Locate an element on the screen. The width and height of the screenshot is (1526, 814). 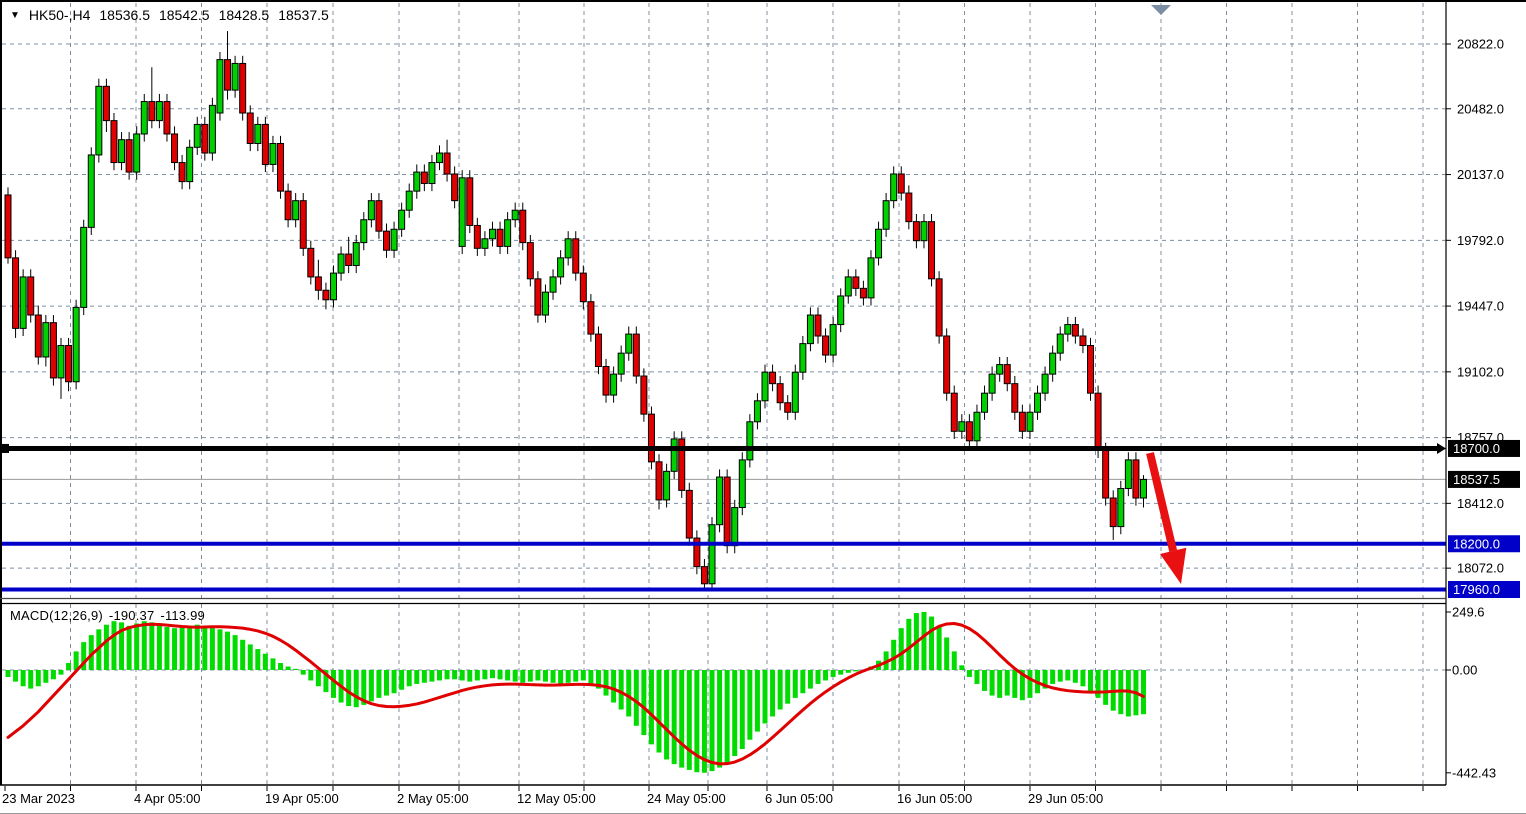
axis-price-label: 18412.0 is located at coordinates (1480, 503).